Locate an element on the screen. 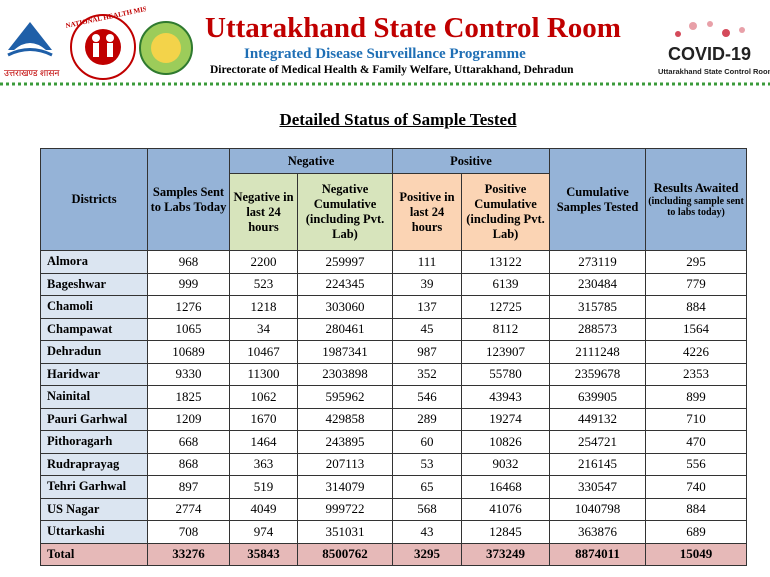  value-cell: 289 is located at coordinates (427, 419).